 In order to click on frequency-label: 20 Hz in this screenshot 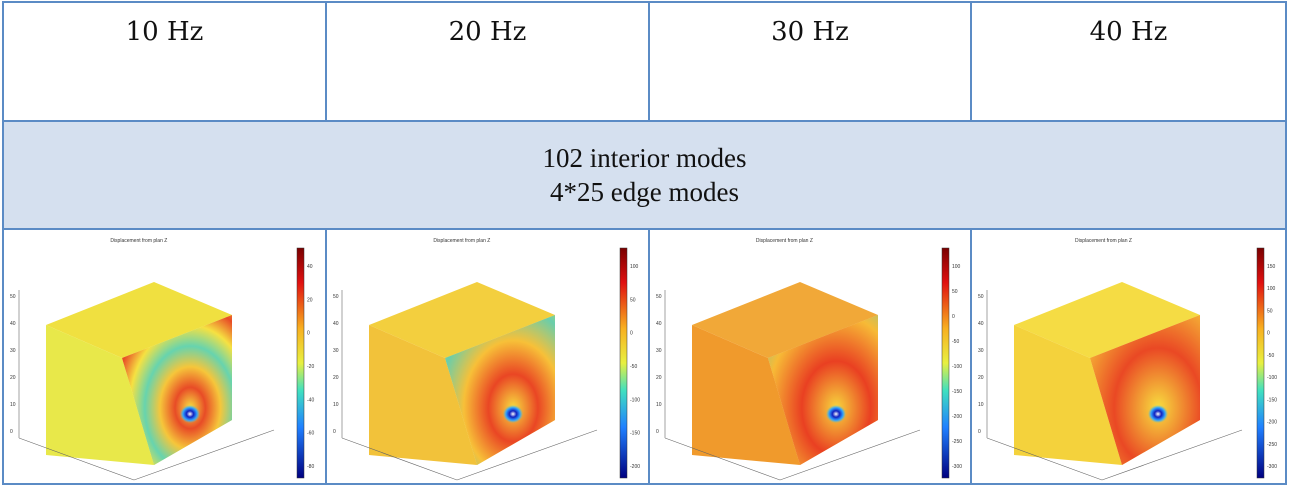, I will do `click(487, 32)`.